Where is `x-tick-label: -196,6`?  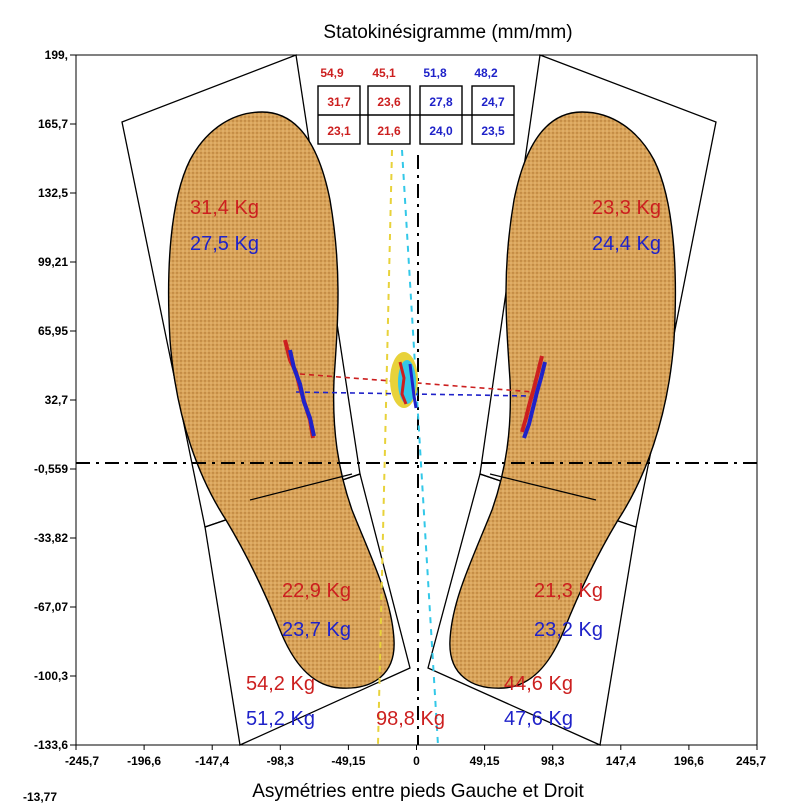 x-tick-label: -196,6 is located at coordinates (144, 761).